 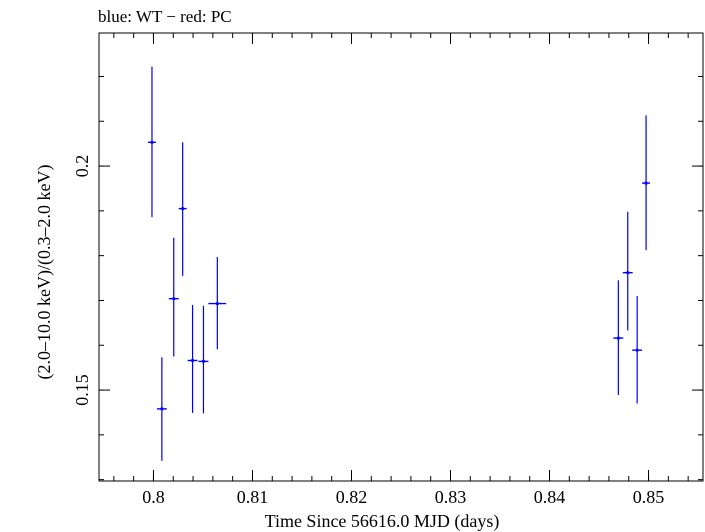 What do you see at coordinates (451, 497) in the screenshot?
I see `x-tick-label: 0.83` at bounding box center [451, 497].